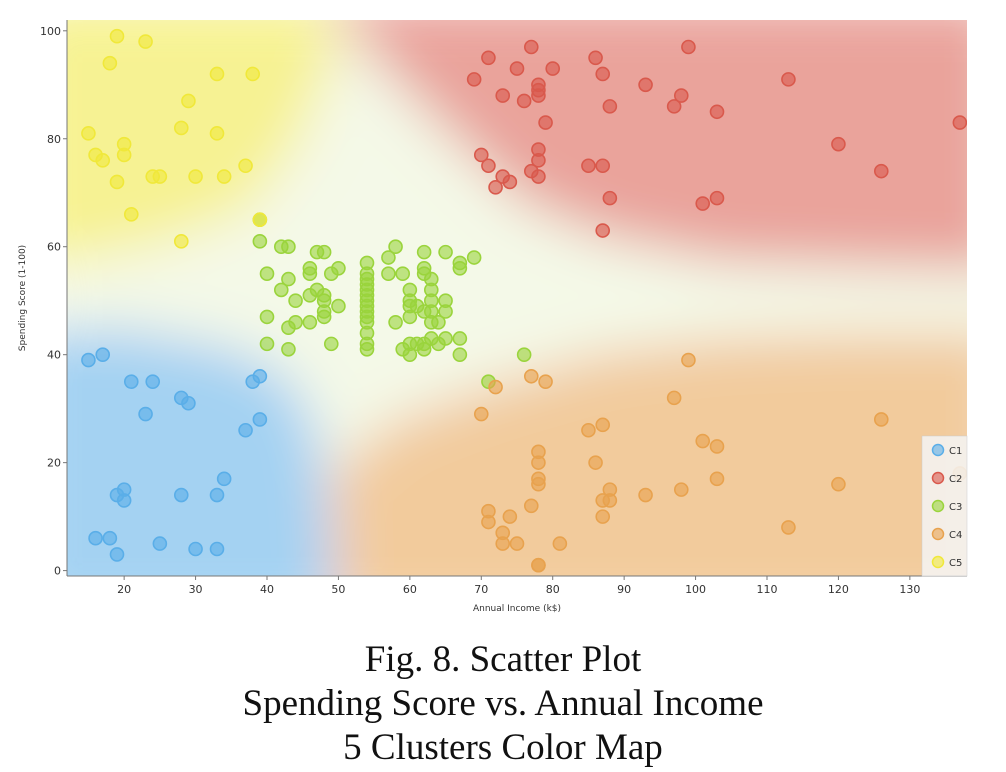 The width and height of the screenshot is (1006, 772). I want to click on y-axis-title: Spending Score (1-100), so click(23, 298).